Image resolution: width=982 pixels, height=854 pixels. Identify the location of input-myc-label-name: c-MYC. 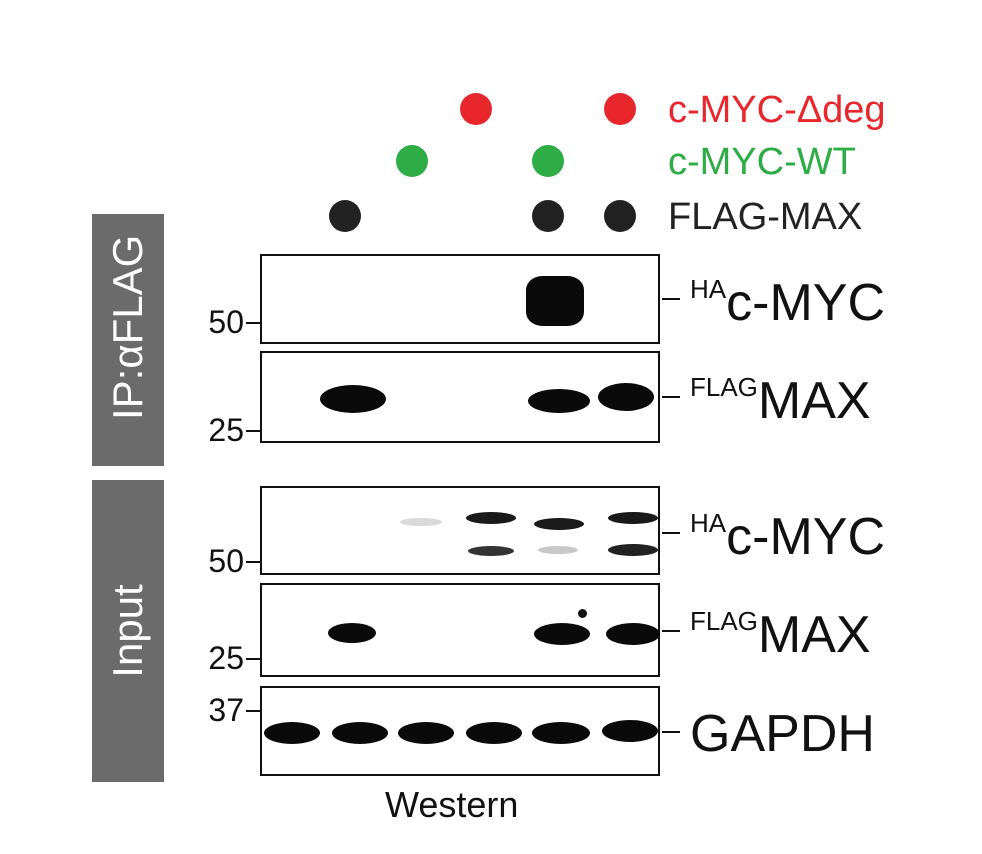
(805, 537).